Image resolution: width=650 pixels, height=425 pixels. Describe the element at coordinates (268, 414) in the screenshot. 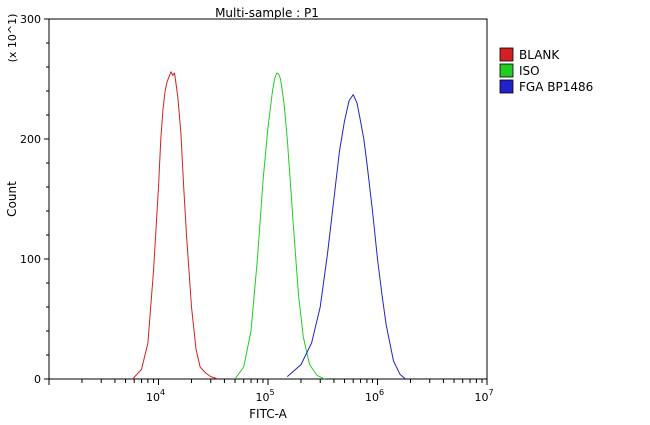

I see `x-axis-label: FITC-A` at that location.